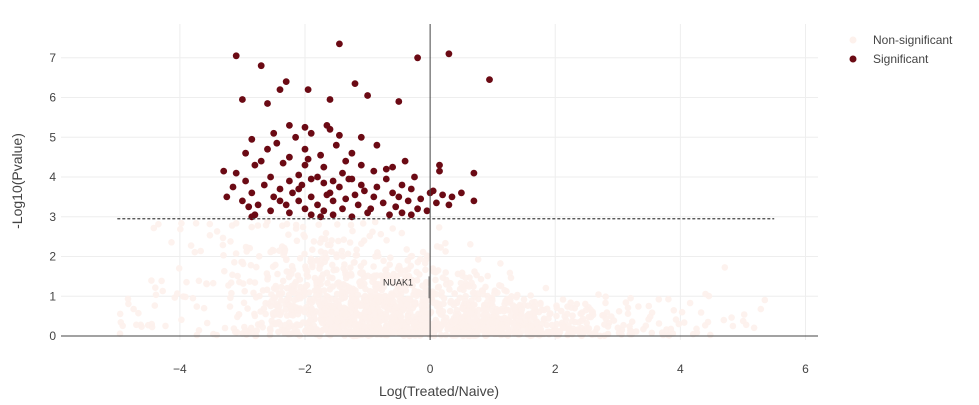 The image size is (979, 405). What do you see at coordinates (913, 40) in the screenshot?
I see `legend-label-non-significant: Non-significant` at bounding box center [913, 40].